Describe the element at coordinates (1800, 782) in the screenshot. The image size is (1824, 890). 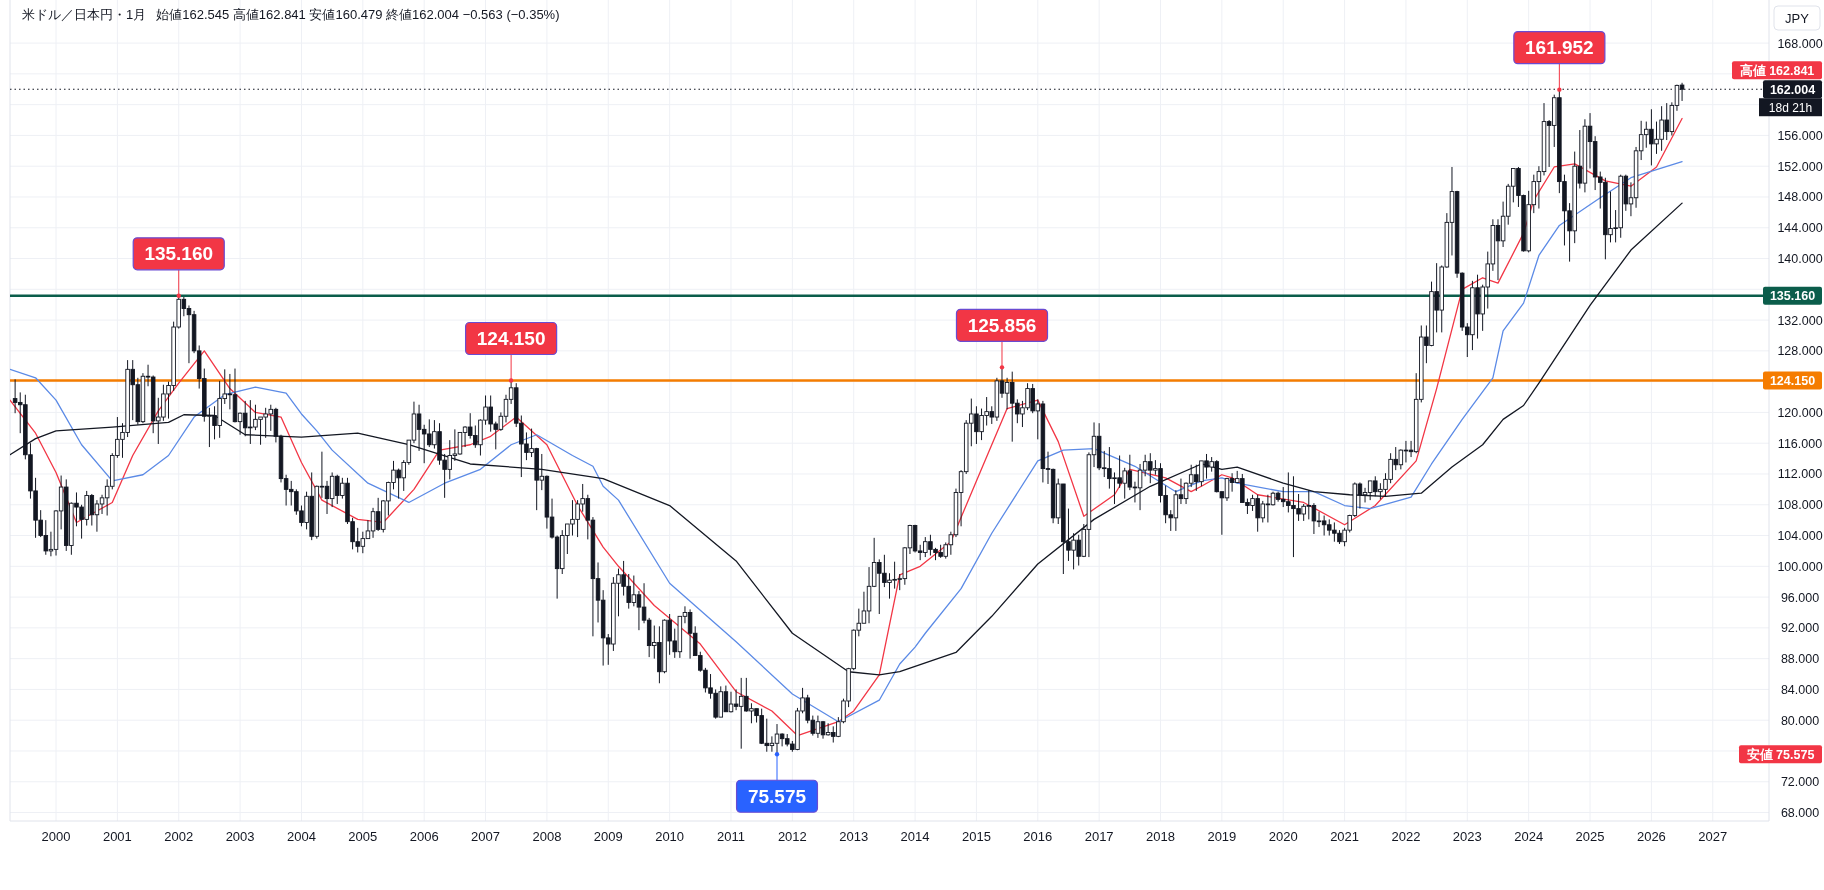
I see `y-tick-label: 72.000` at that location.